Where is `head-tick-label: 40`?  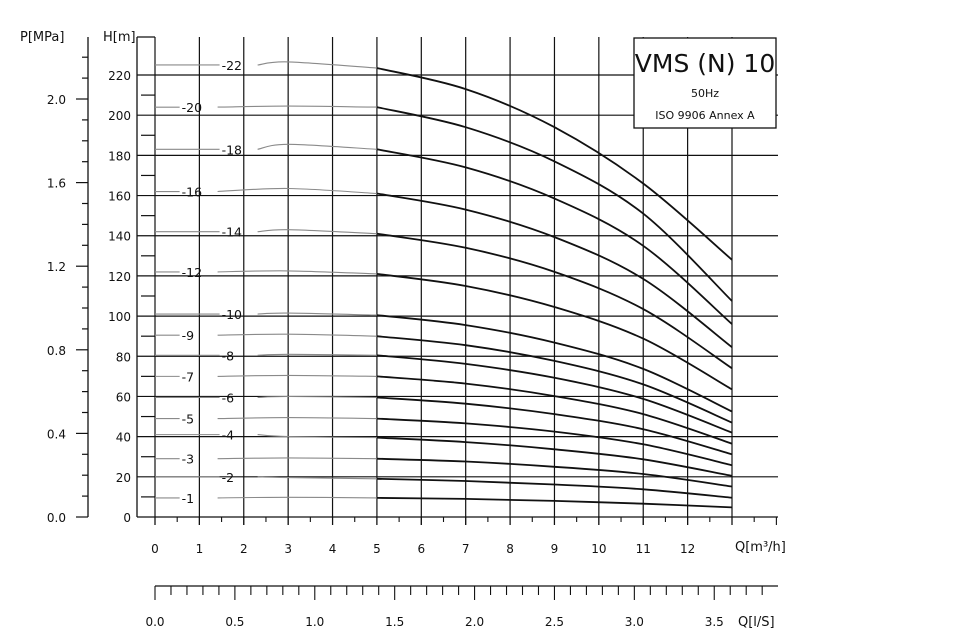 head-tick-label: 40 is located at coordinates (123, 438).